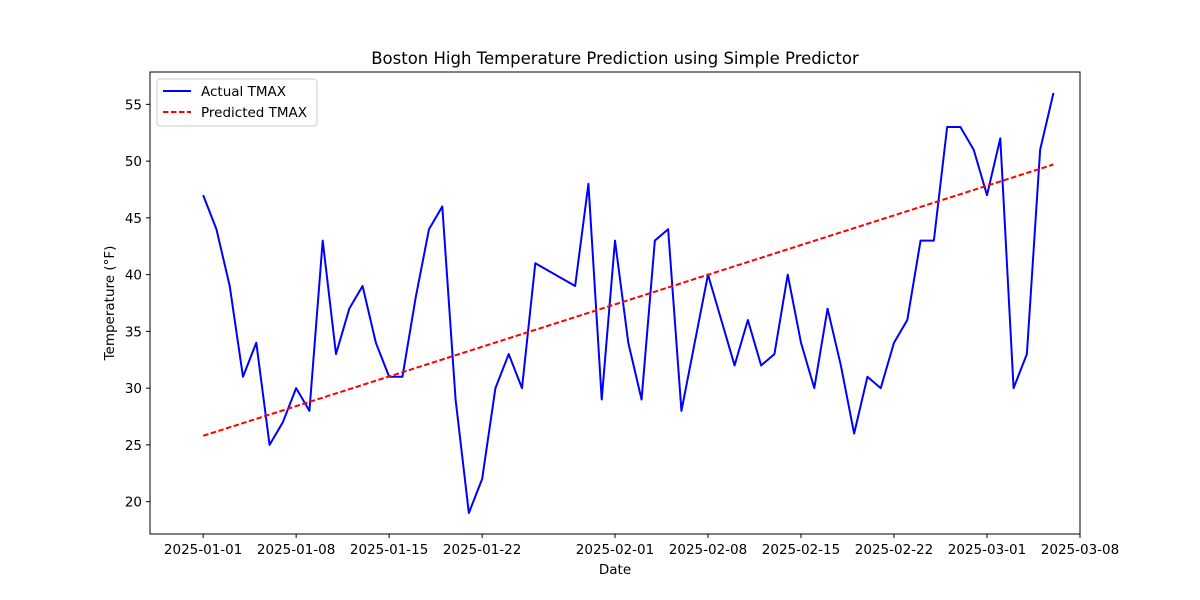 This screenshot has height=600, width=1200. What do you see at coordinates (137, 304) in the screenshot?
I see `y-axis: 20 25 30 35 40 45 50 55` at bounding box center [137, 304].